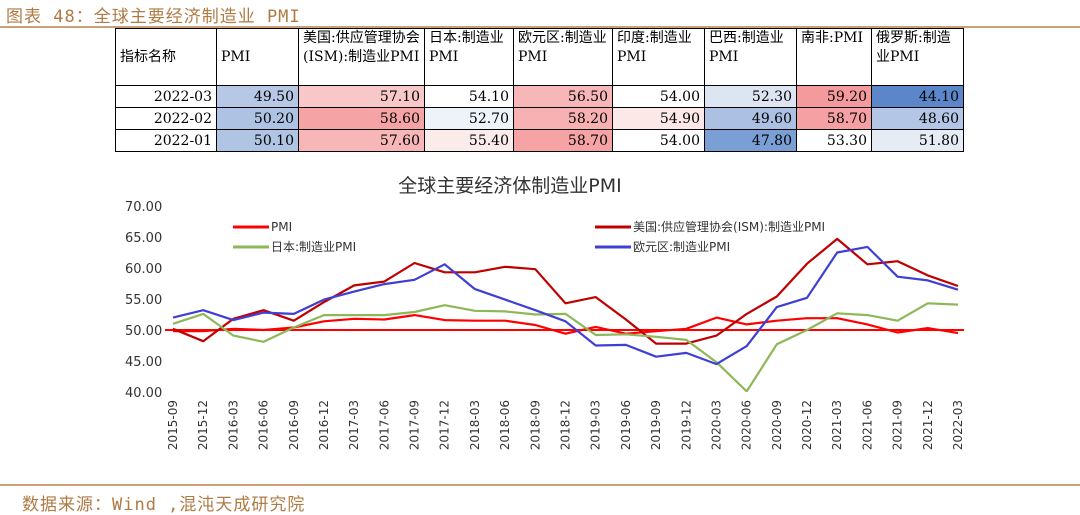 The image size is (1080, 515). What do you see at coordinates (361, 57) in the screenshot?
I see `header-us-ism: 美国:供应管理协会(ISM):制造业PMI` at bounding box center [361, 57].